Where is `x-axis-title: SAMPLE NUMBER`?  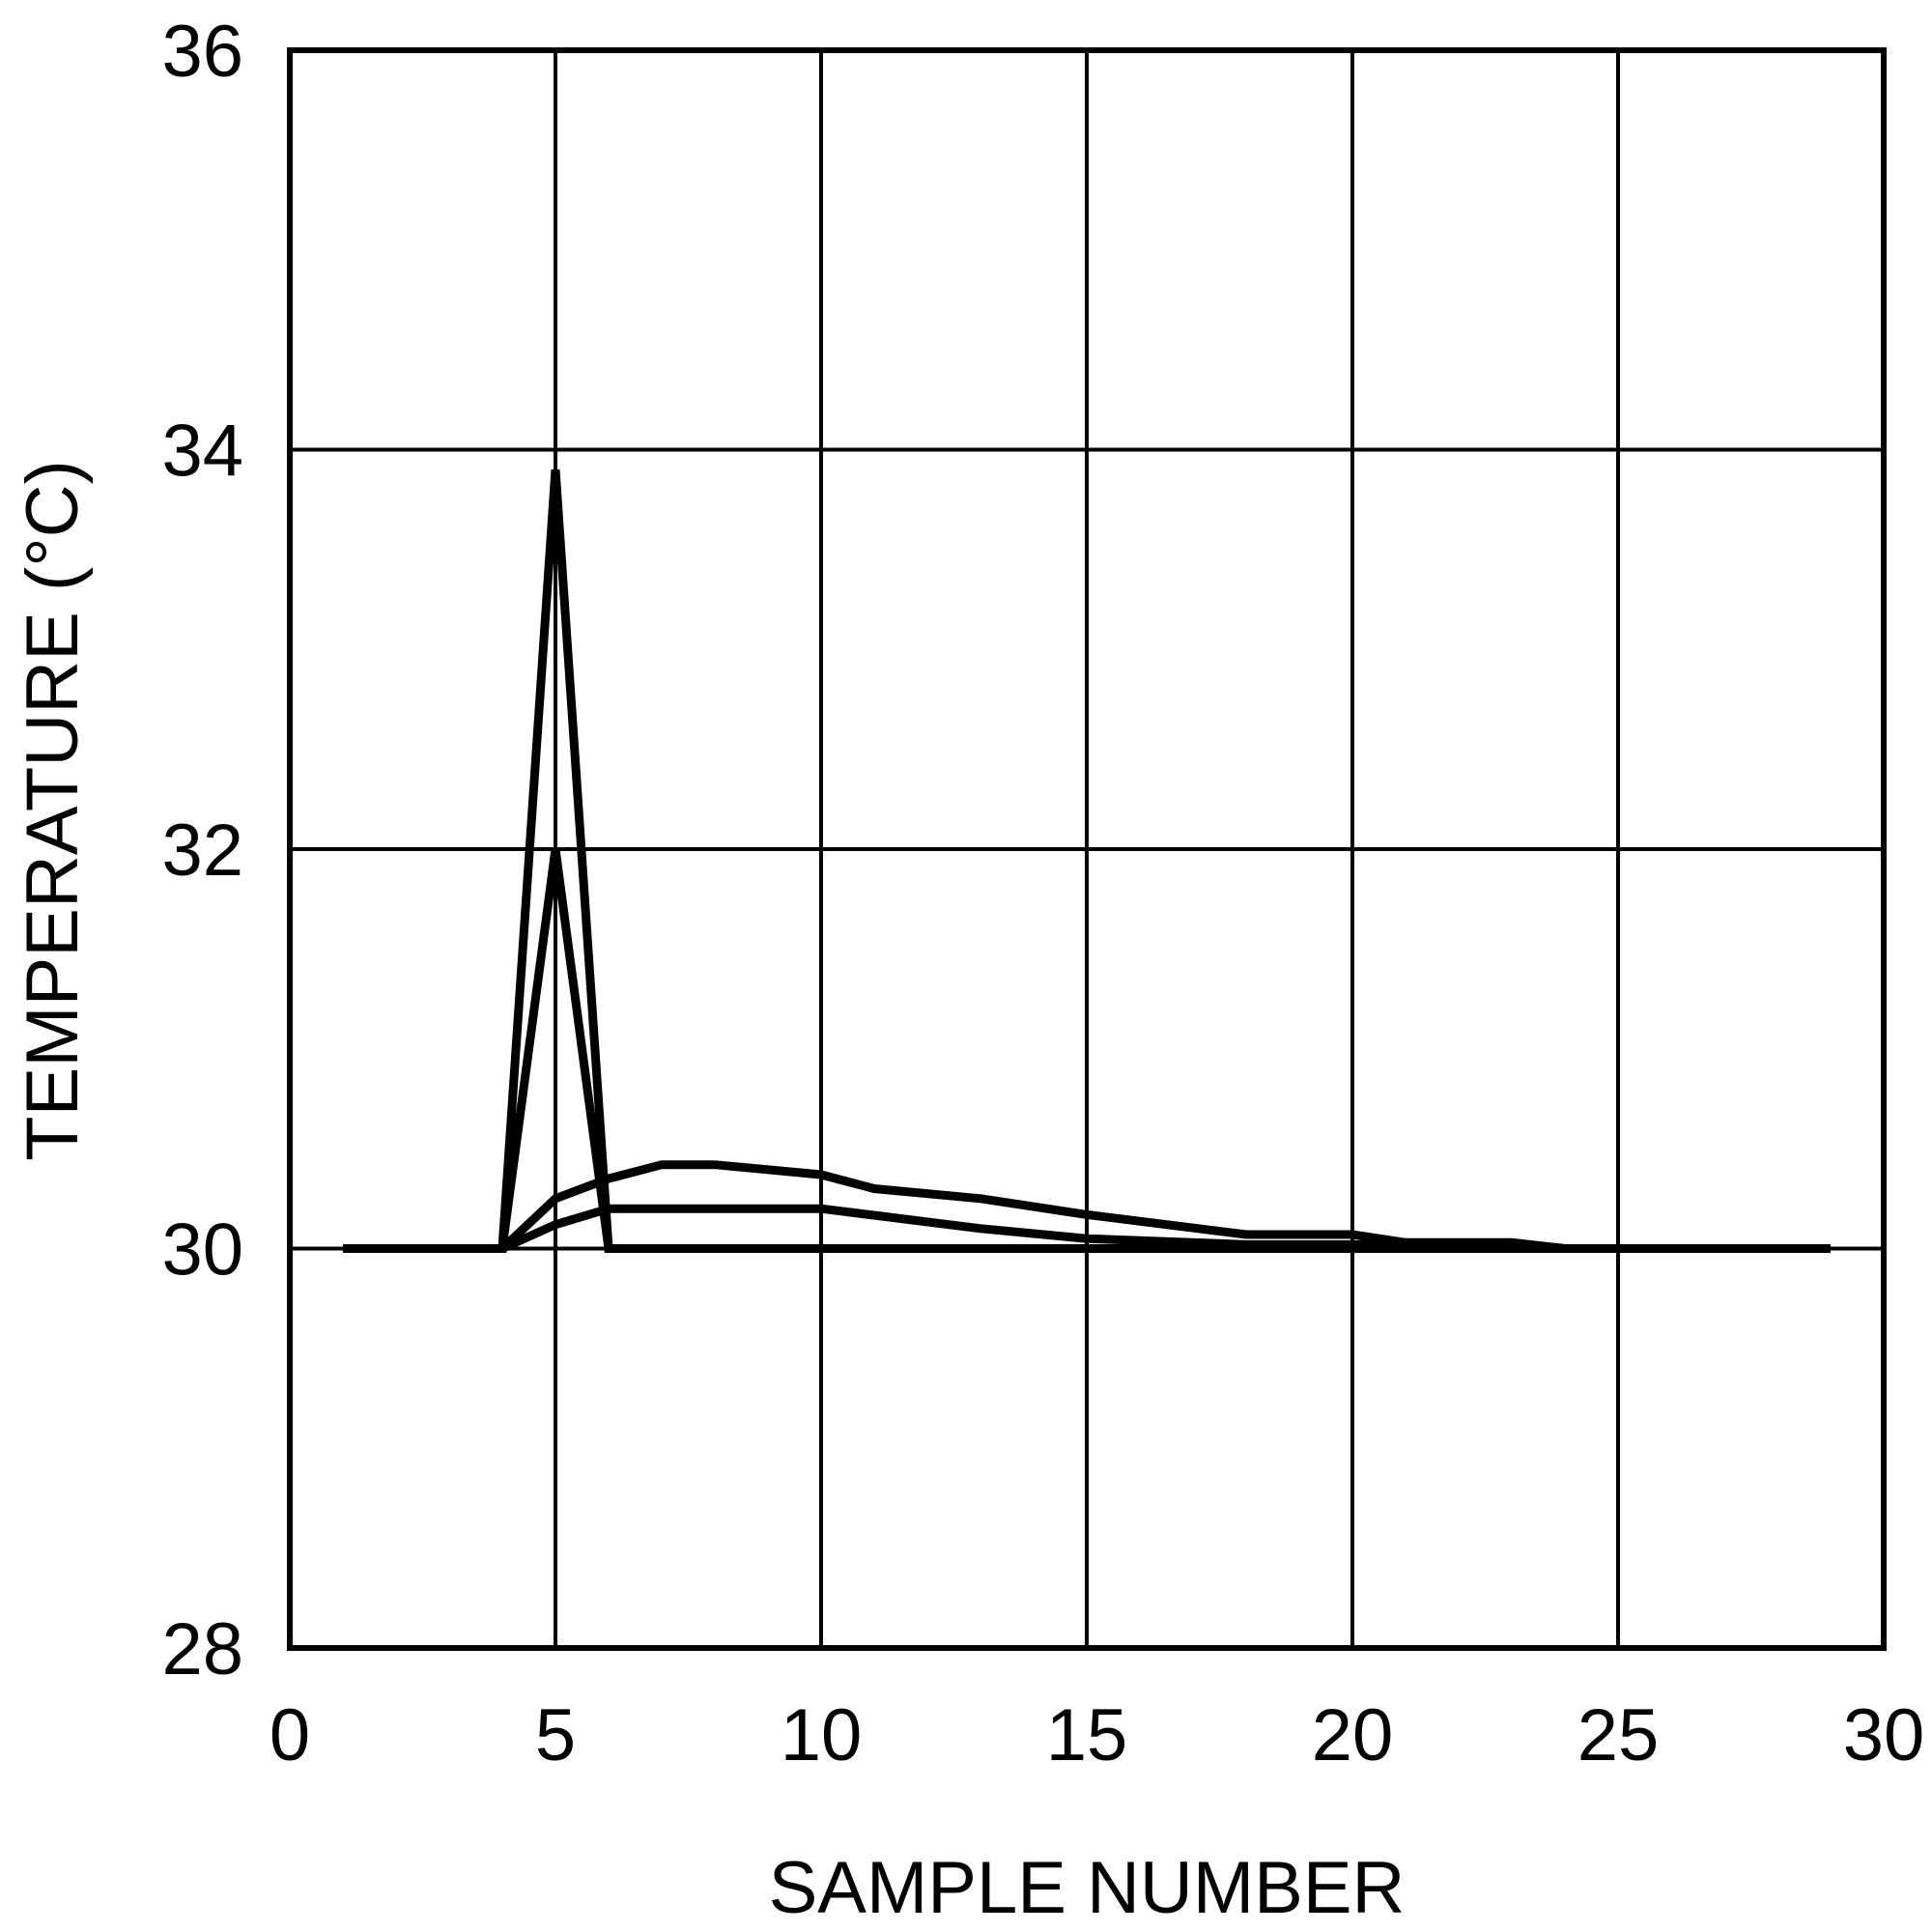 x-axis-title: SAMPLE NUMBER is located at coordinates (1087, 1888).